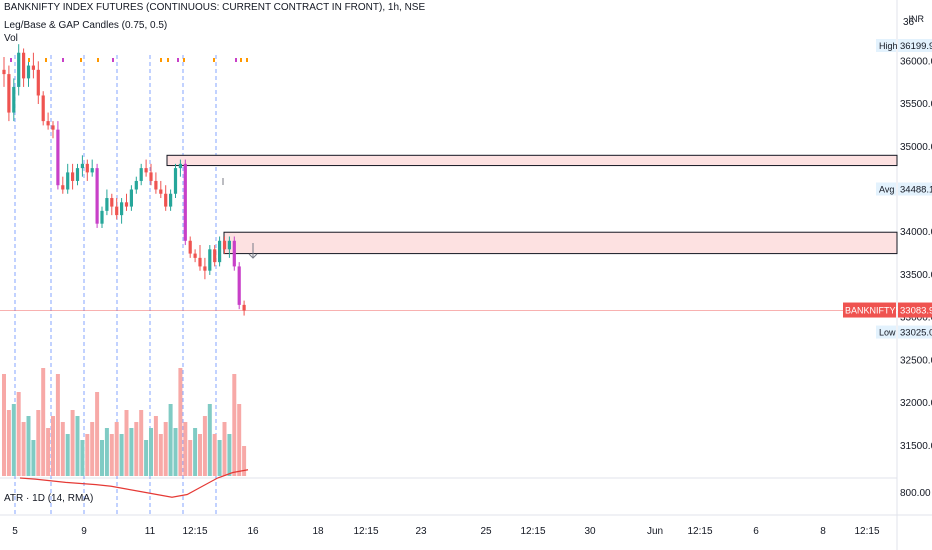  What do you see at coordinates (916, 360) in the screenshot?
I see `price-tick: 32500.00` at bounding box center [916, 360].